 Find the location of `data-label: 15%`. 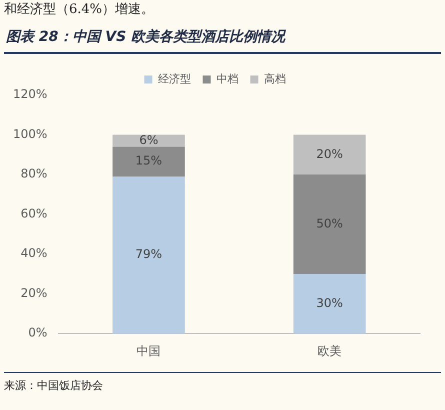

data-label: 15% is located at coordinates (148, 161).